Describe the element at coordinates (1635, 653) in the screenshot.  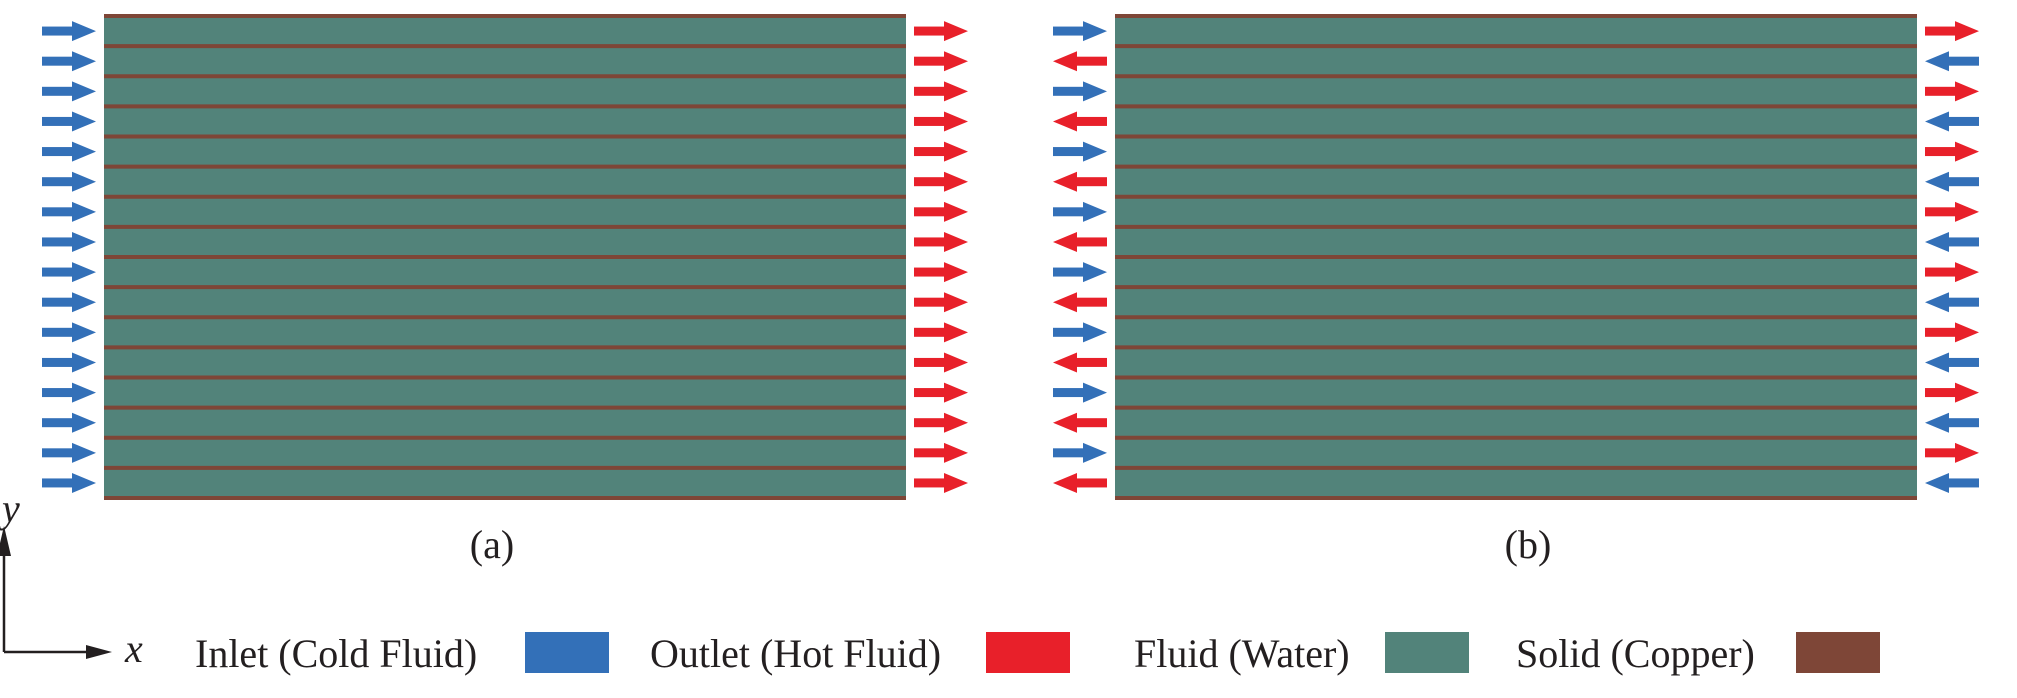
I see `legend-solid-label: Solid (Copper)` at that location.